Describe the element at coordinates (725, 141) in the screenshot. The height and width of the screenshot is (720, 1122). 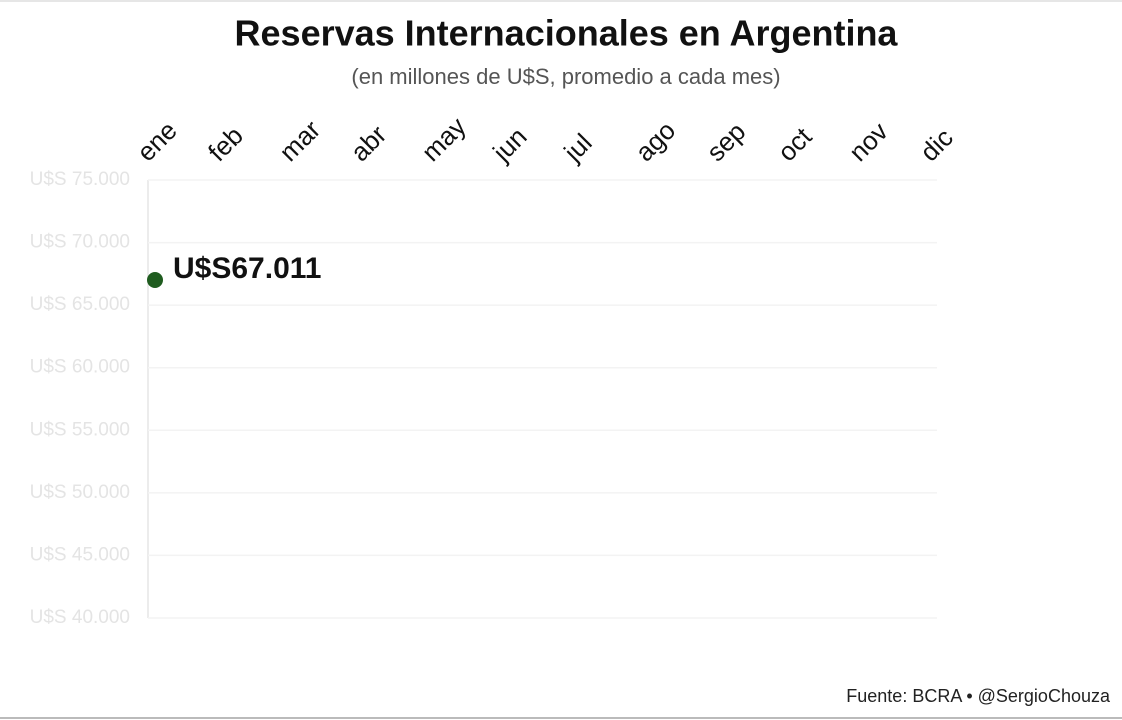
I see `x-tick-label: sep` at that location.